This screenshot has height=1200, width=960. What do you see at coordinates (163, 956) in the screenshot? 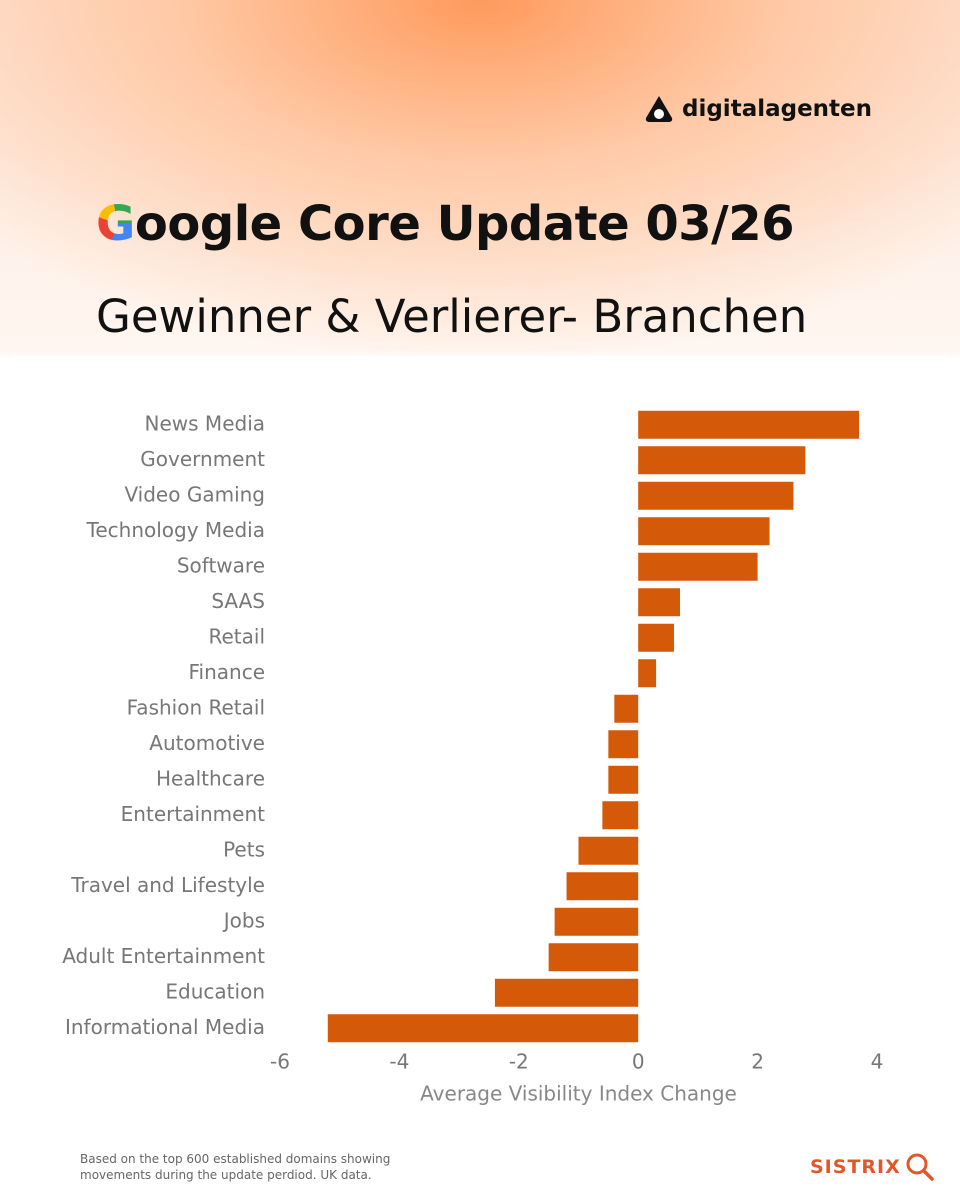
I see `y-tick-label: Adult Entertainment` at bounding box center [163, 956].